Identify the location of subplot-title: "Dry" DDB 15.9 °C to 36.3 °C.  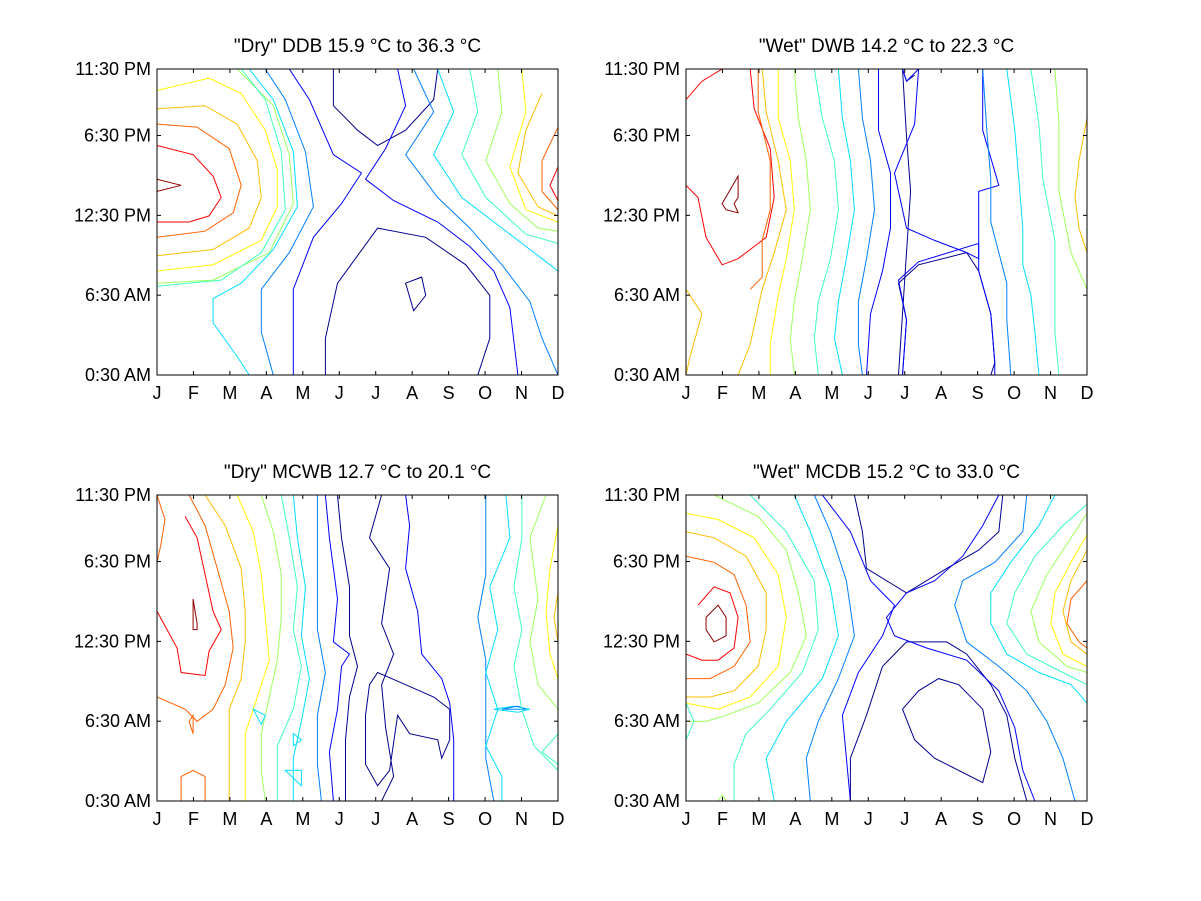
(357, 46).